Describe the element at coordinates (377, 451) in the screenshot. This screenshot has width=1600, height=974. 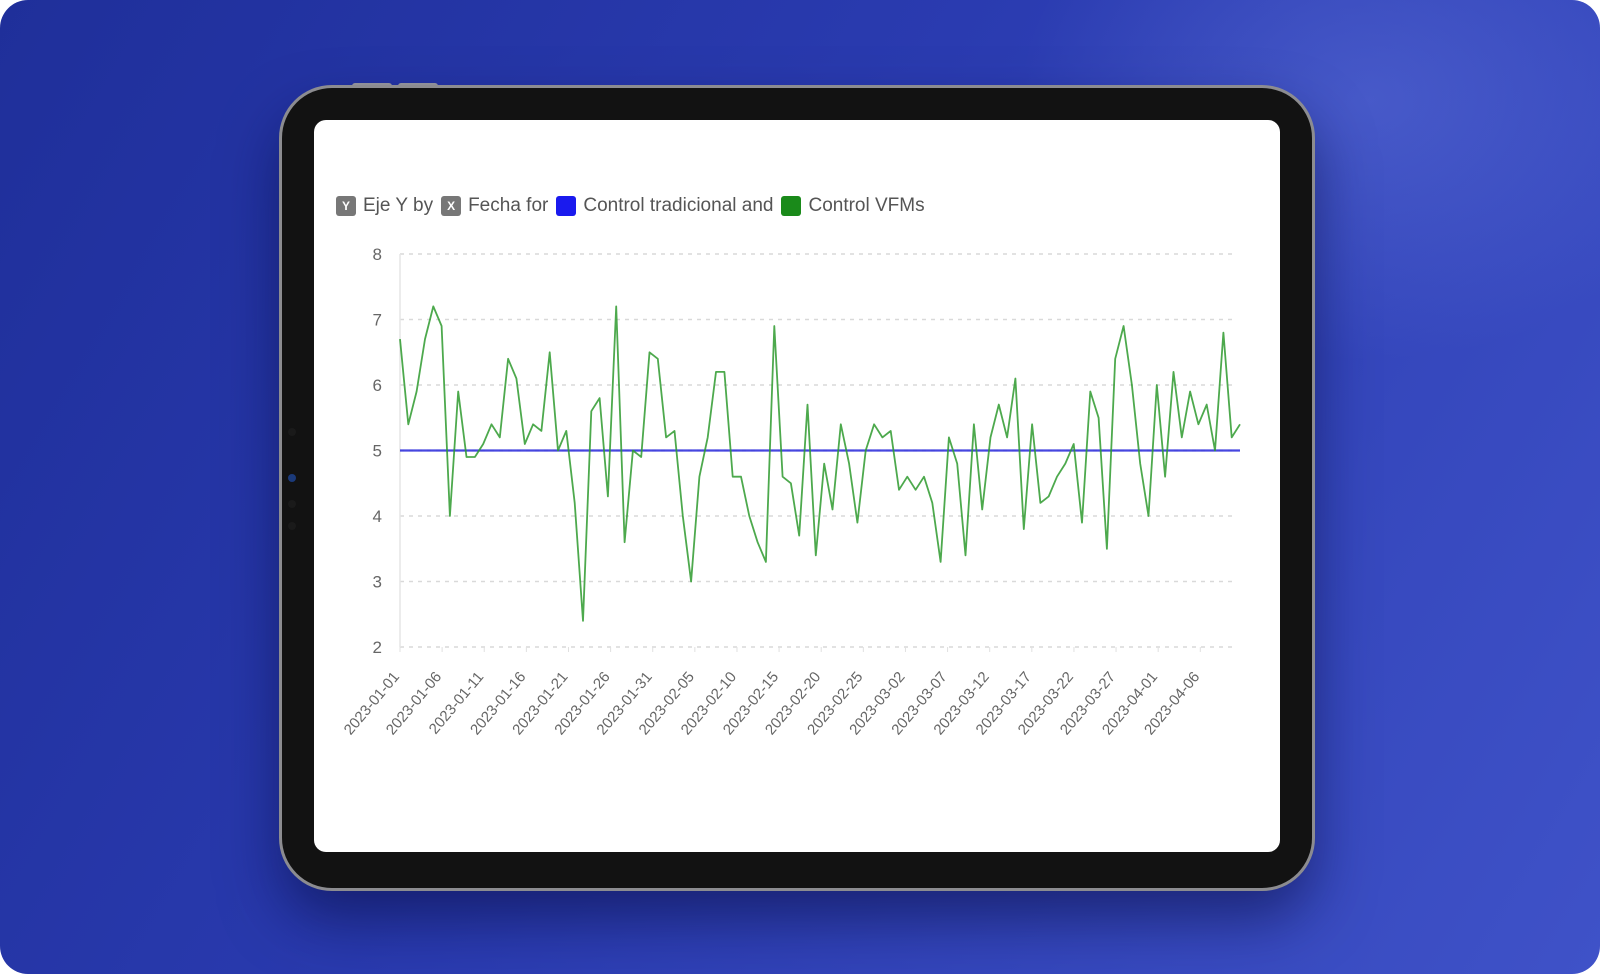
I see `y-tick-label: 5` at that location.